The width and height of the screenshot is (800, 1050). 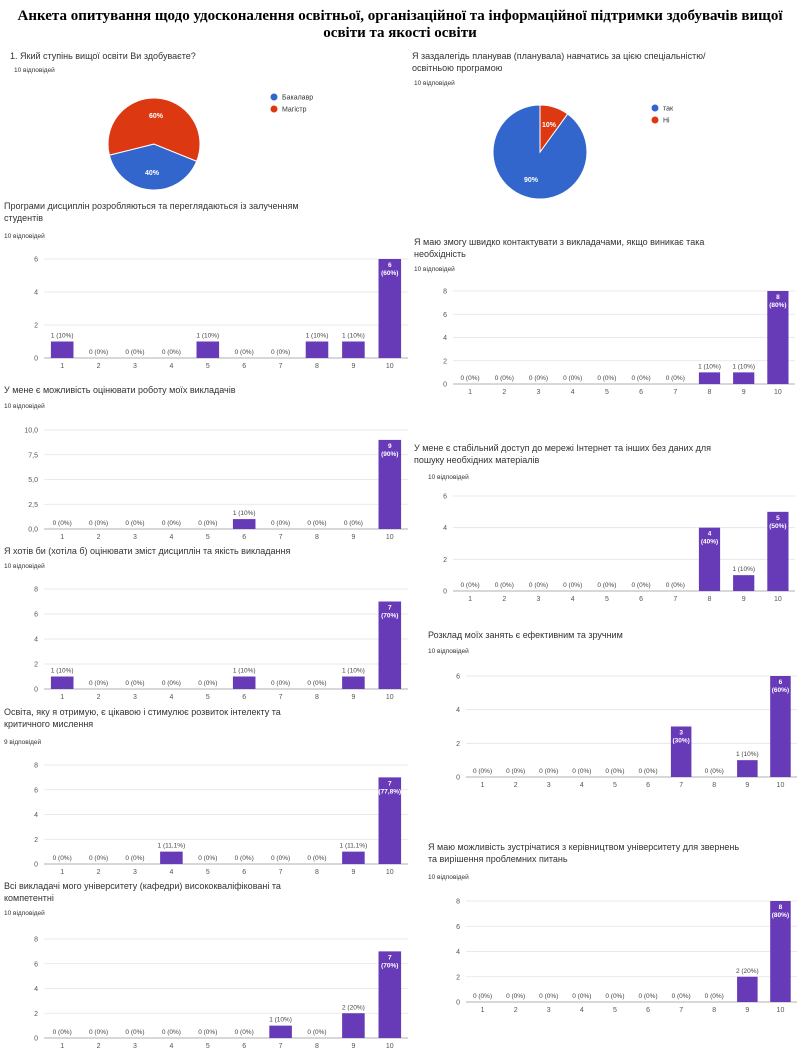 I want to click on data-label: (80%), so click(x=777, y=305).